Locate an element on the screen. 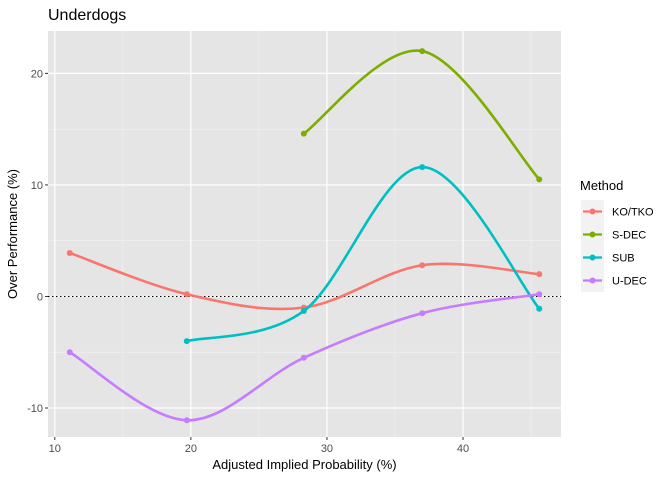  y-axis-ticks: -10 0 10 20 is located at coordinates (37, 241).